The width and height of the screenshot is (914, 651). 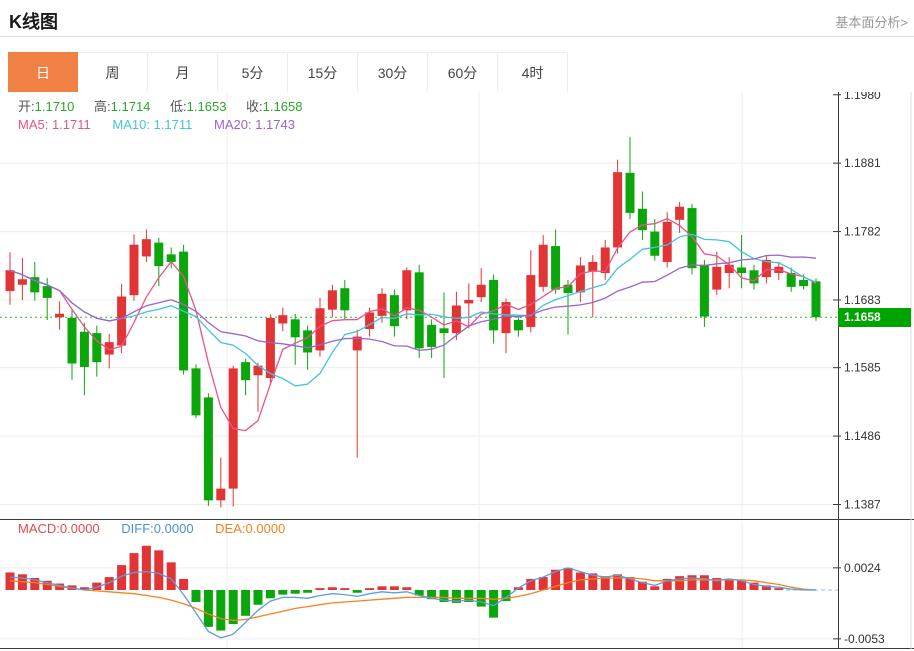 What do you see at coordinates (393, 72) in the screenshot?
I see `tab-30min: 30分` at bounding box center [393, 72].